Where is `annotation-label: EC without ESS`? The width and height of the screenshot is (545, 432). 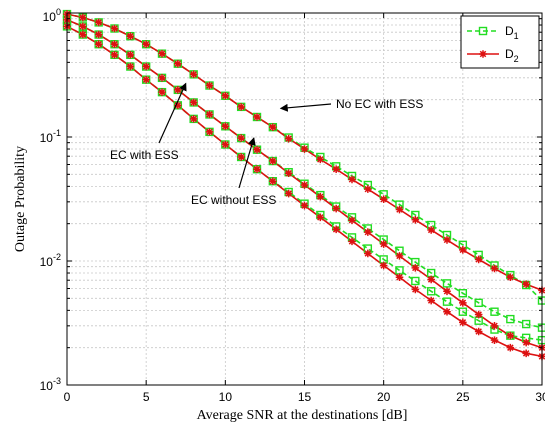 annotation-label: EC without ESS is located at coordinates (233, 200).